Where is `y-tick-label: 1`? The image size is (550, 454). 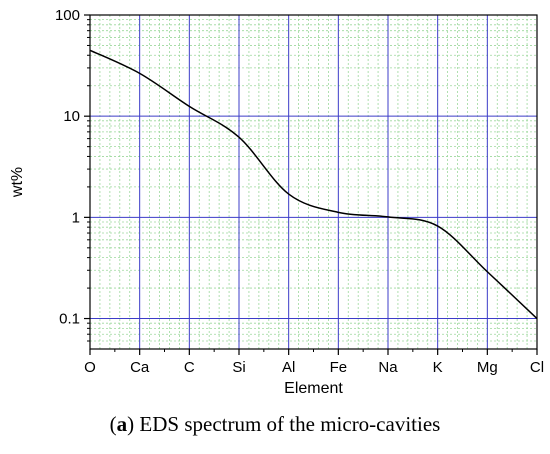 y-tick-label: 1 is located at coordinates (76, 217).